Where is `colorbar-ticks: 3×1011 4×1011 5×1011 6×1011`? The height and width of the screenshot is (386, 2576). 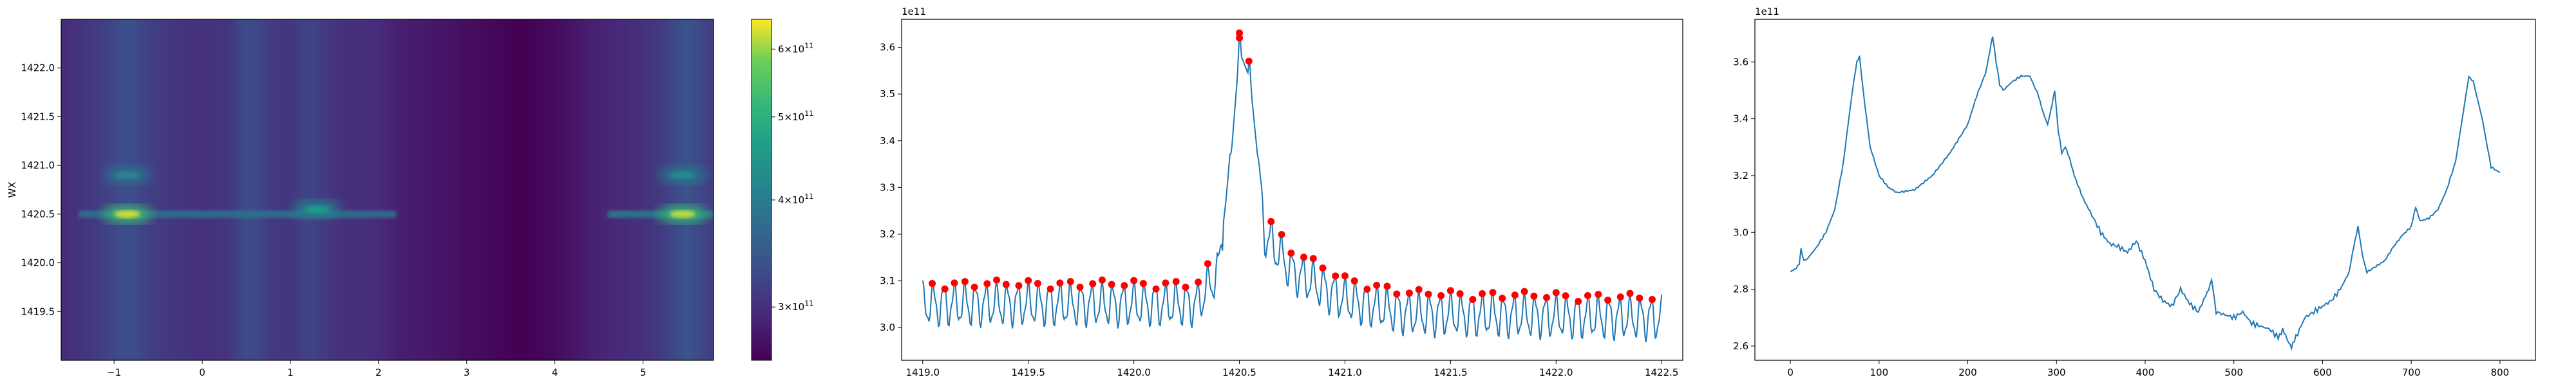
colorbar-ticks: 3×1011 4×1011 5×1011 6×1011 is located at coordinates (792, 177).